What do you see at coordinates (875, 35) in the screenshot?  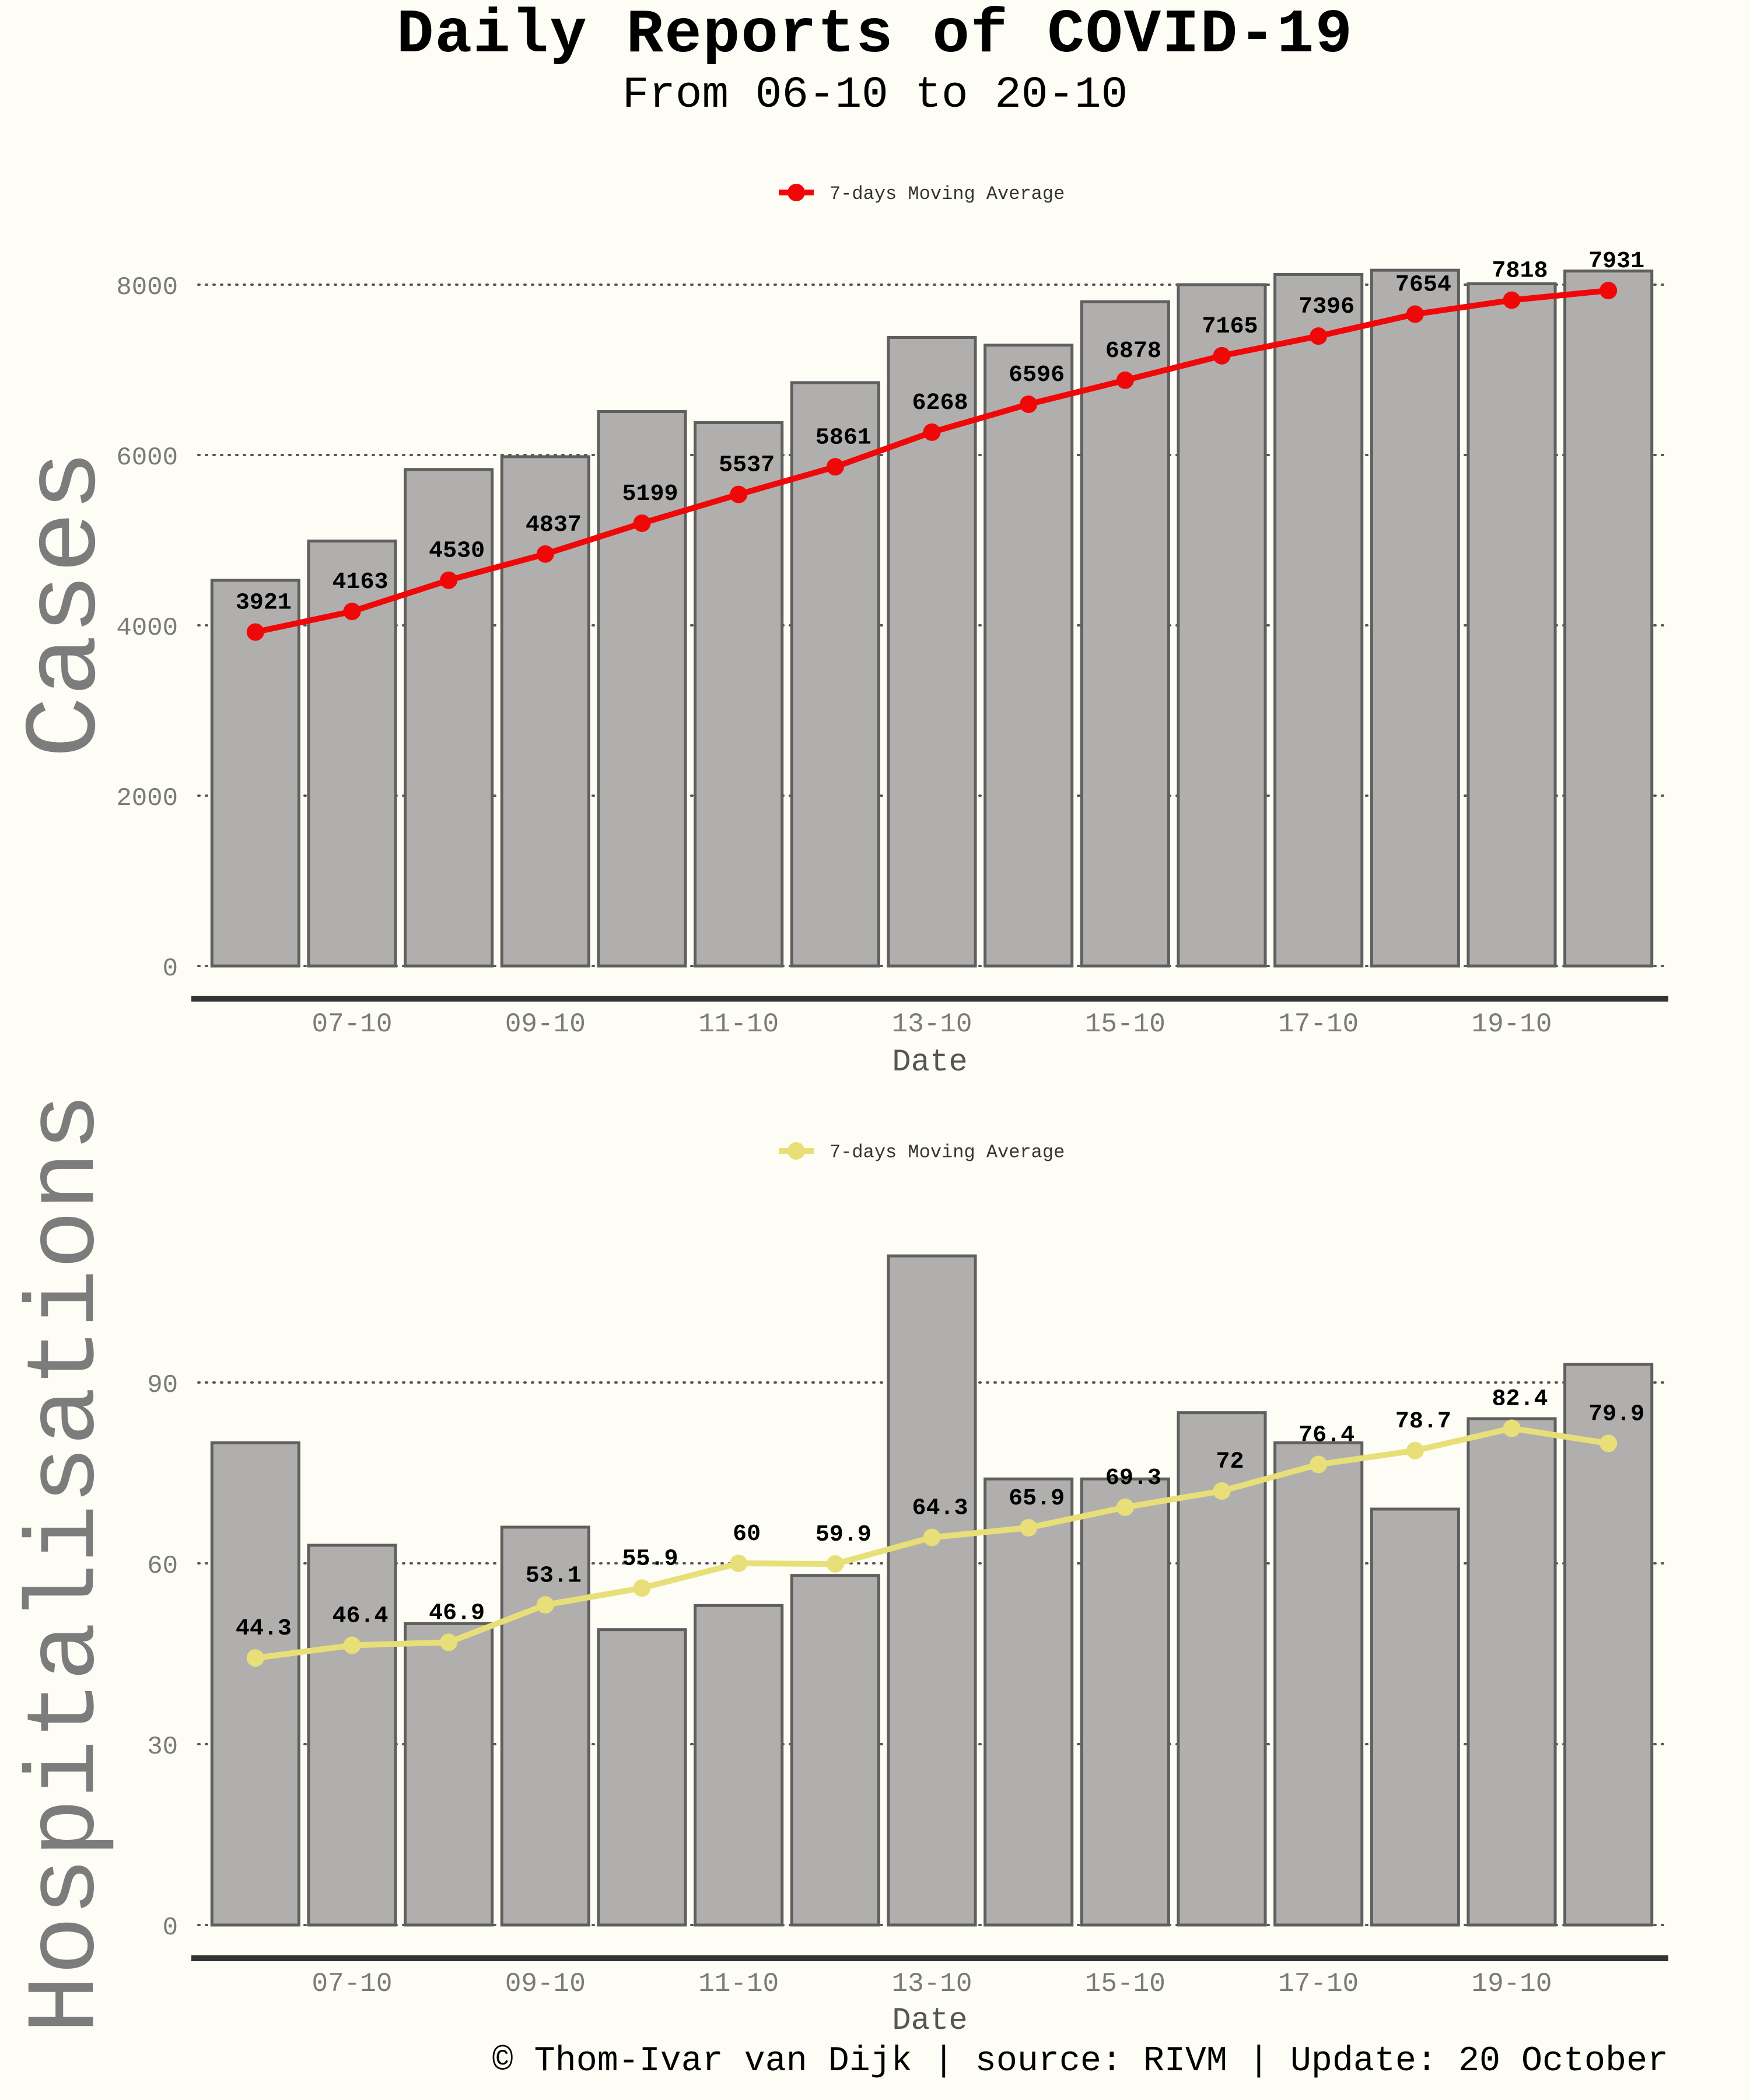 I see `chart-title: Daily Reports of COVID-19` at bounding box center [875, 35].